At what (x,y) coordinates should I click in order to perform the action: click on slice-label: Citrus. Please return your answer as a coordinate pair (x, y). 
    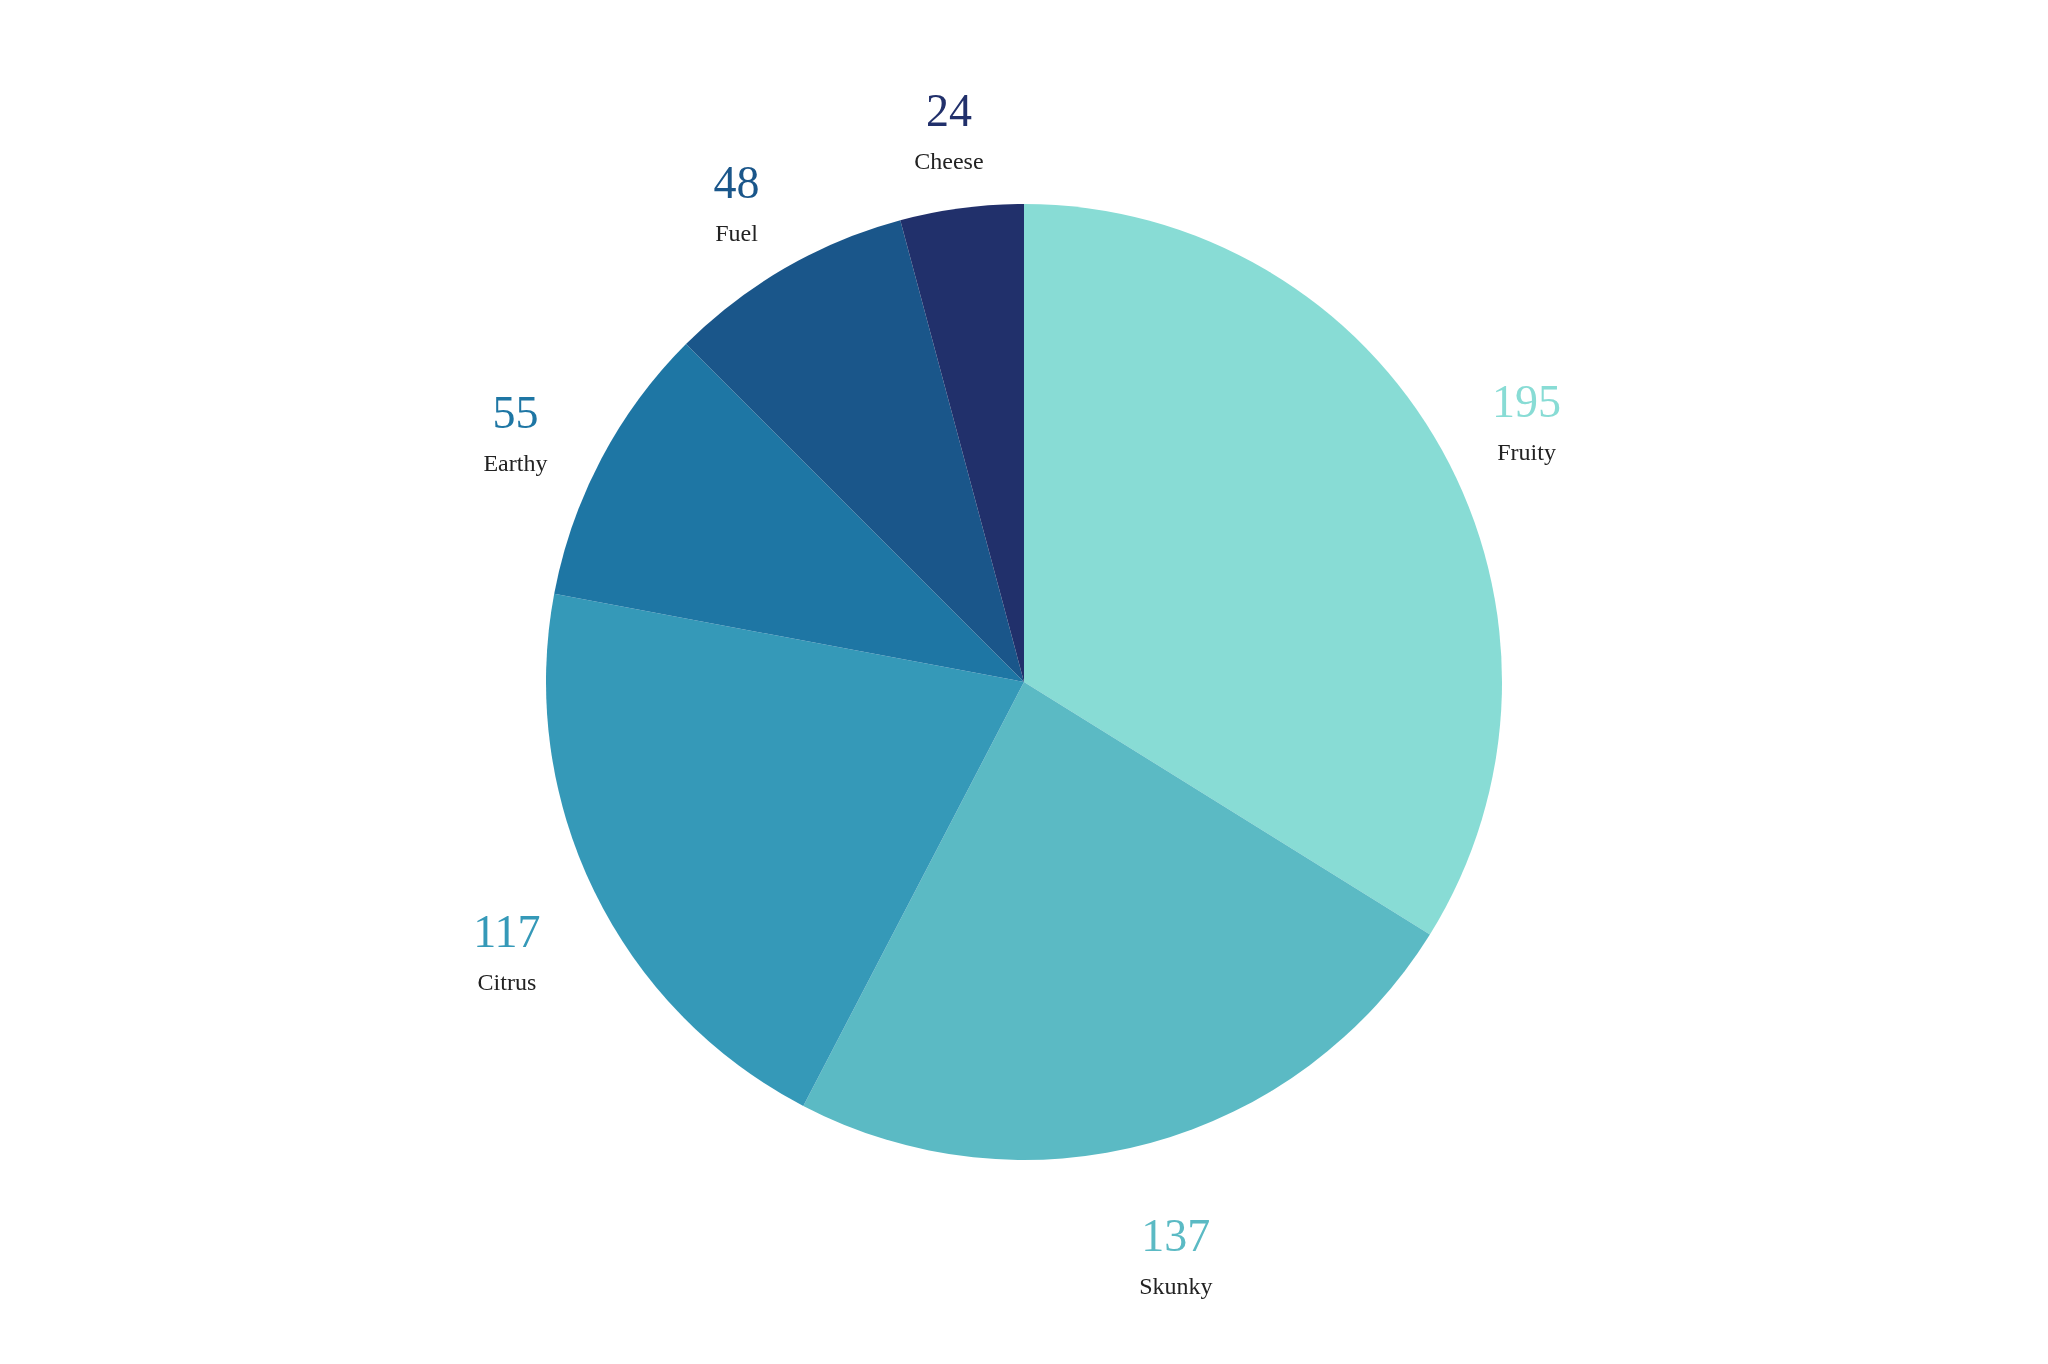
    Looking at the image, I should click on (507, 982).